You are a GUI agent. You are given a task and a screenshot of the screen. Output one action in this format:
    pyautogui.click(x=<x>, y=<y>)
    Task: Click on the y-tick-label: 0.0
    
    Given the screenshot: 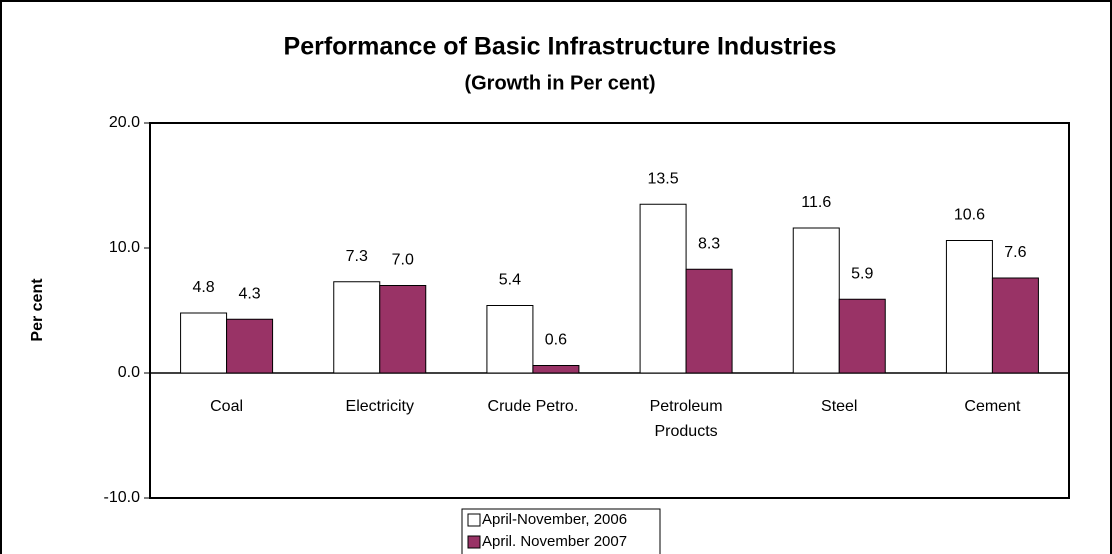 What is the action you would take?
    pyautogui.click(x=129, y=372)
    